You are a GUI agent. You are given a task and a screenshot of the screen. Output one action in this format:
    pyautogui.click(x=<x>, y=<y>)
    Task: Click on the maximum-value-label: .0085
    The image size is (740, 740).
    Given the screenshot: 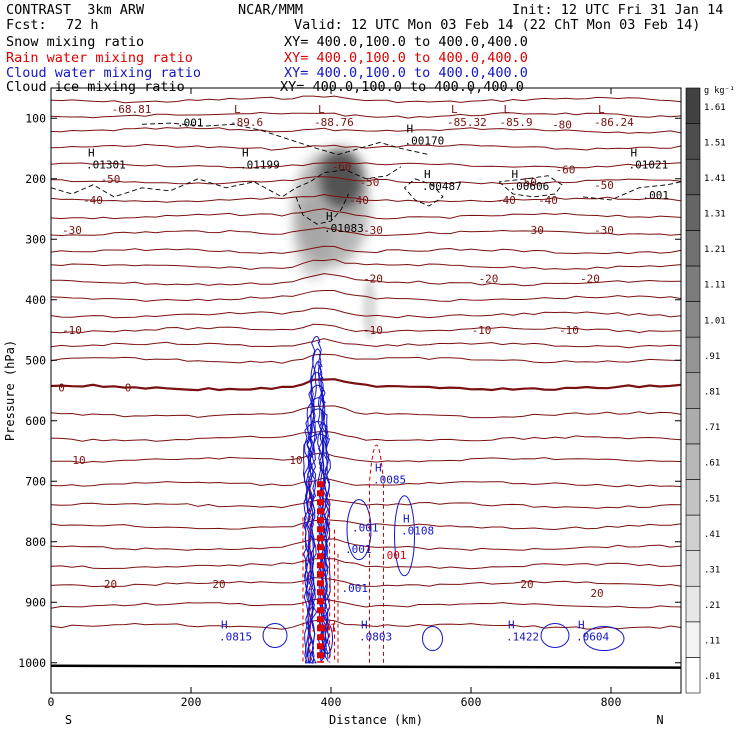 What is the action you would take?
    pyautogui.click(x=389, y=479)
    